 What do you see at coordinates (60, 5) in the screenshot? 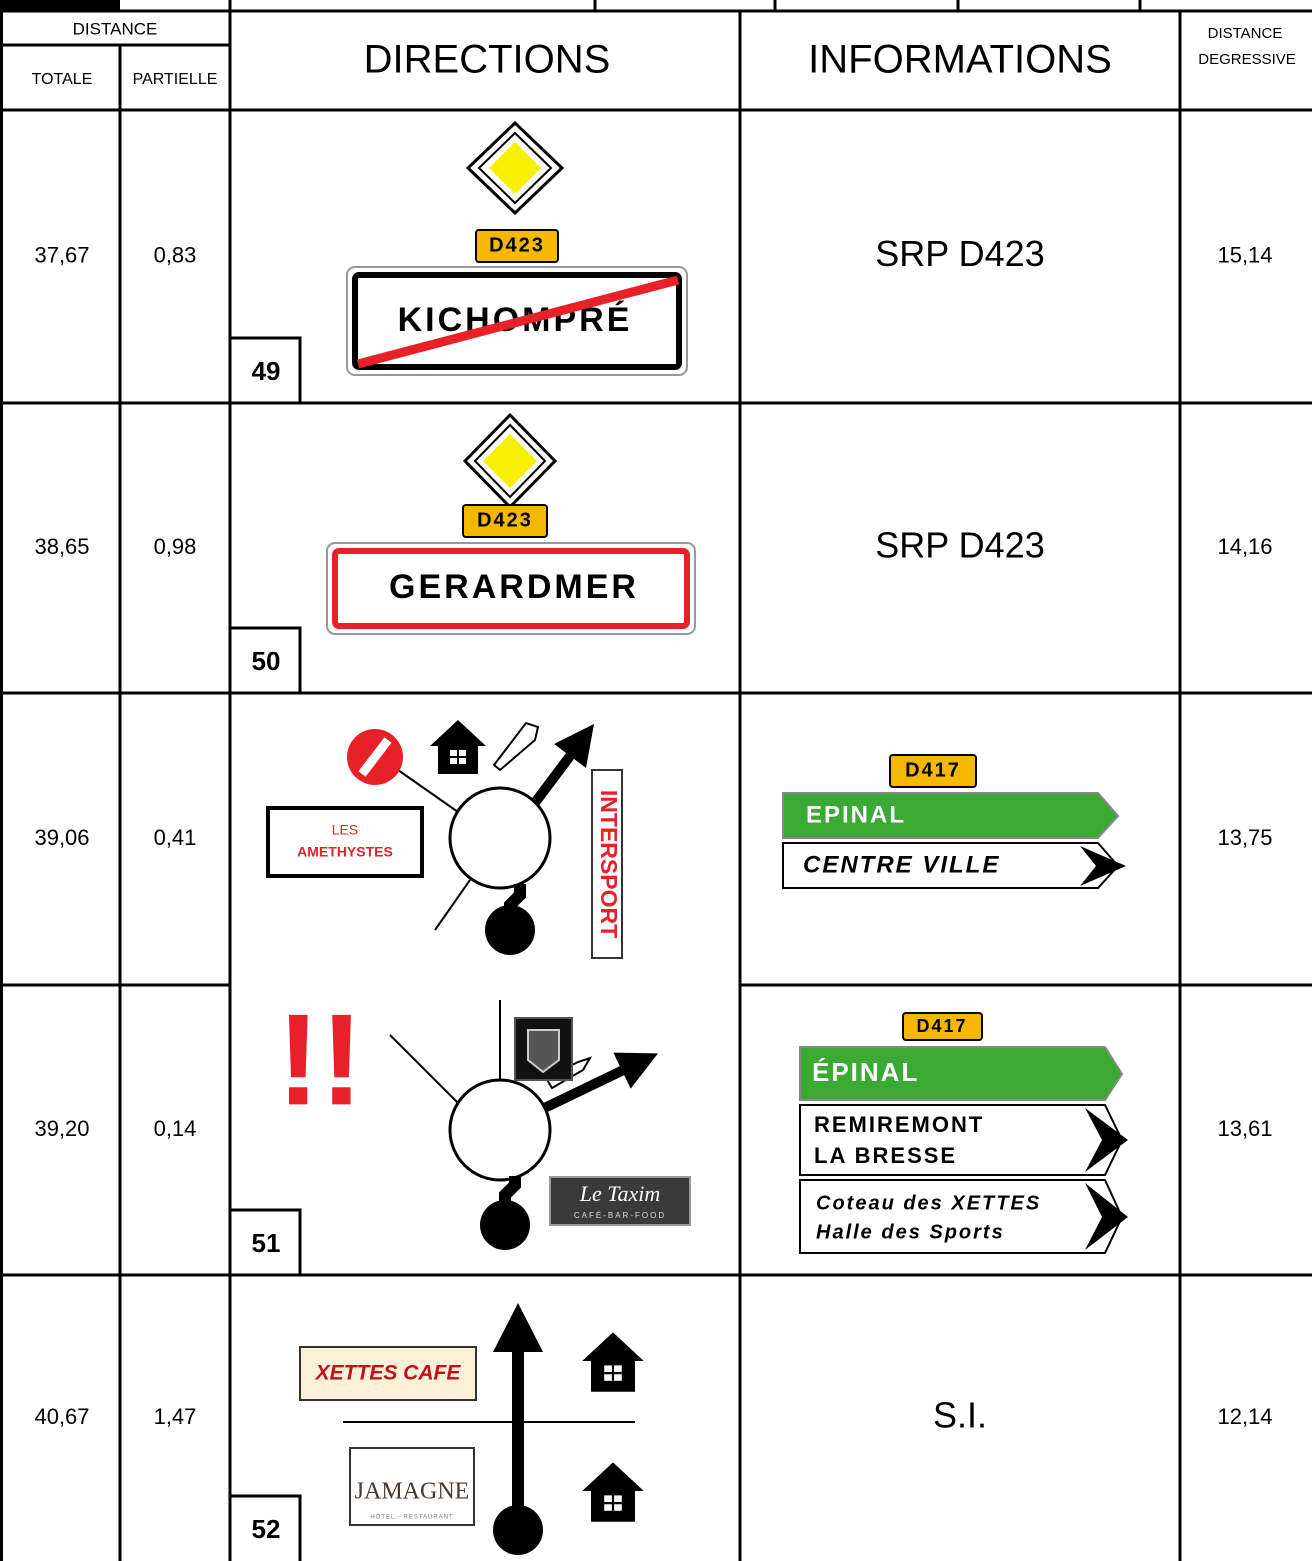
I see `top-strip` at bounding box center [60, 5].